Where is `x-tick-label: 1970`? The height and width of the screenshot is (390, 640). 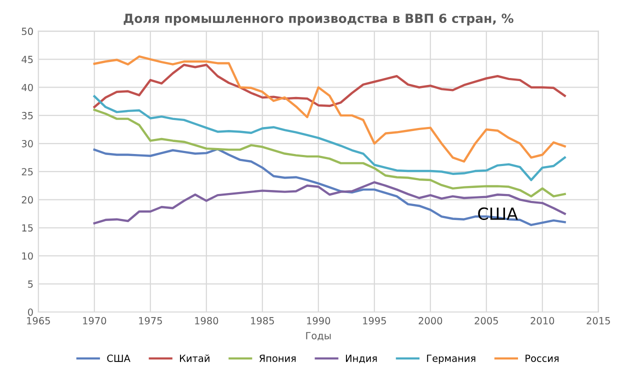 x-tick-label: 1970 is located at coordinates (94, 320).